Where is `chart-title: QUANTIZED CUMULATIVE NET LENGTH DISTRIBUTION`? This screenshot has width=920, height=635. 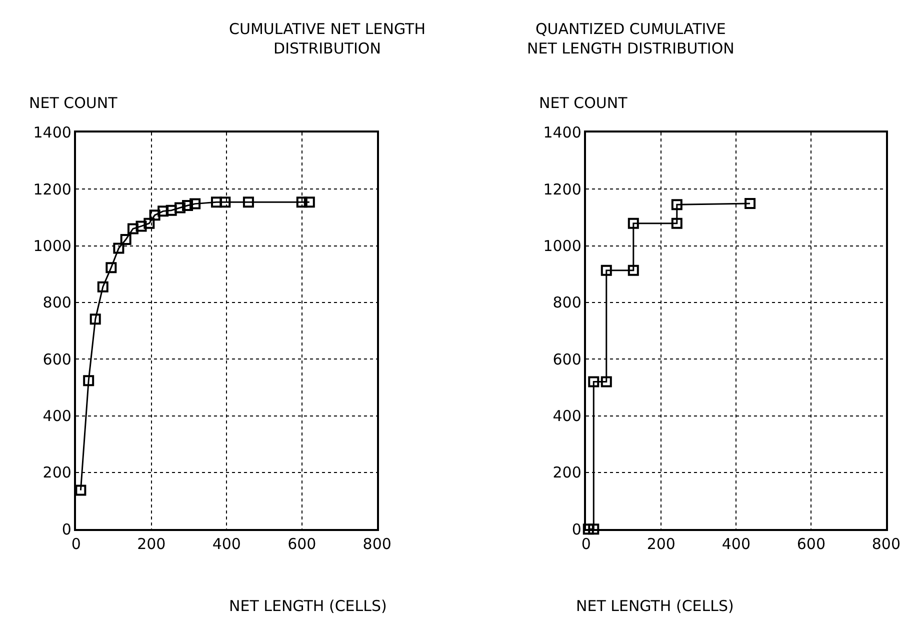 chart-title: QUANTIZED CUMULATIVE NET LENGTH DISTRIBUTION is located at coordinates (630, 39).